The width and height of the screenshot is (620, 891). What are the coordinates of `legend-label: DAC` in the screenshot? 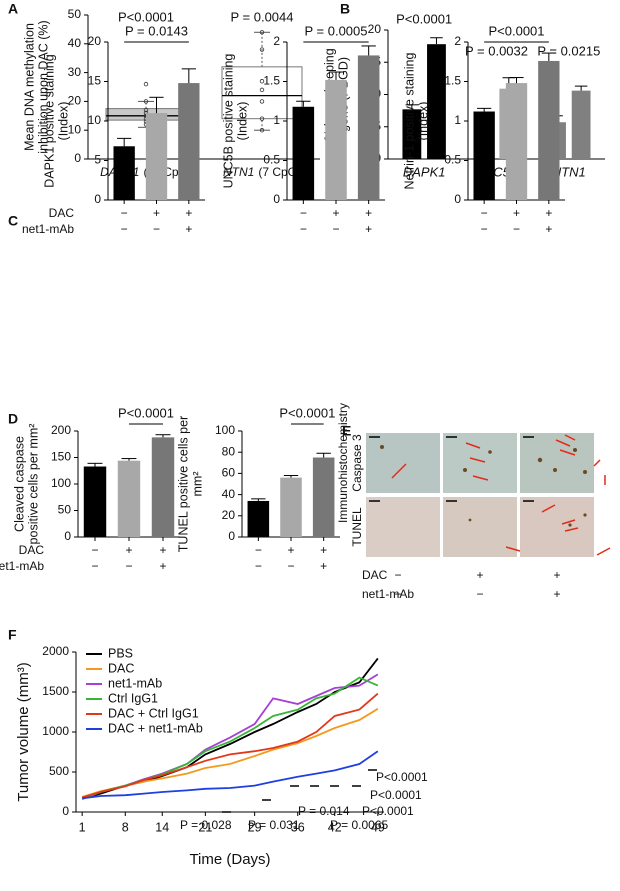 It's located at (121, 668).